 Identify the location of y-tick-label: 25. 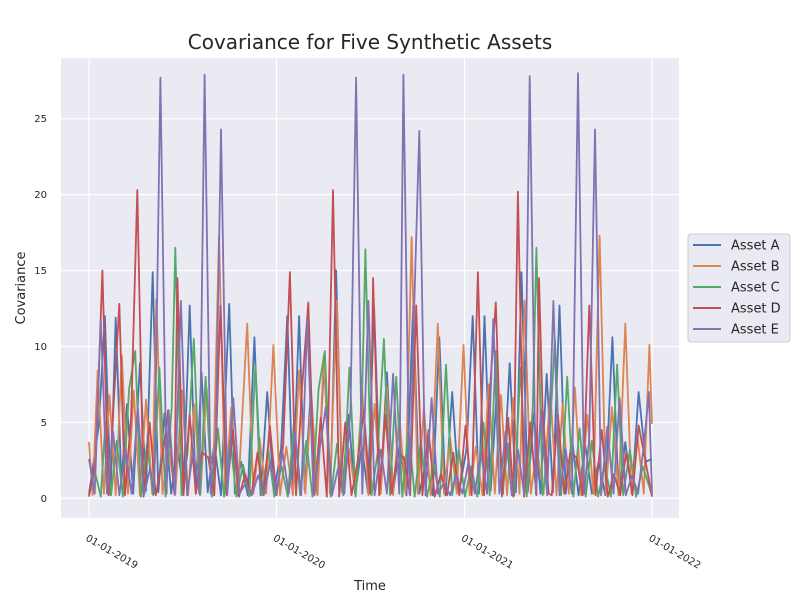
(40, 119).